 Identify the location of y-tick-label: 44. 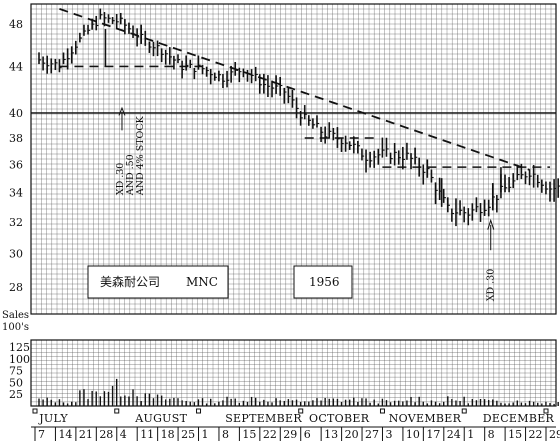
(16, 66).